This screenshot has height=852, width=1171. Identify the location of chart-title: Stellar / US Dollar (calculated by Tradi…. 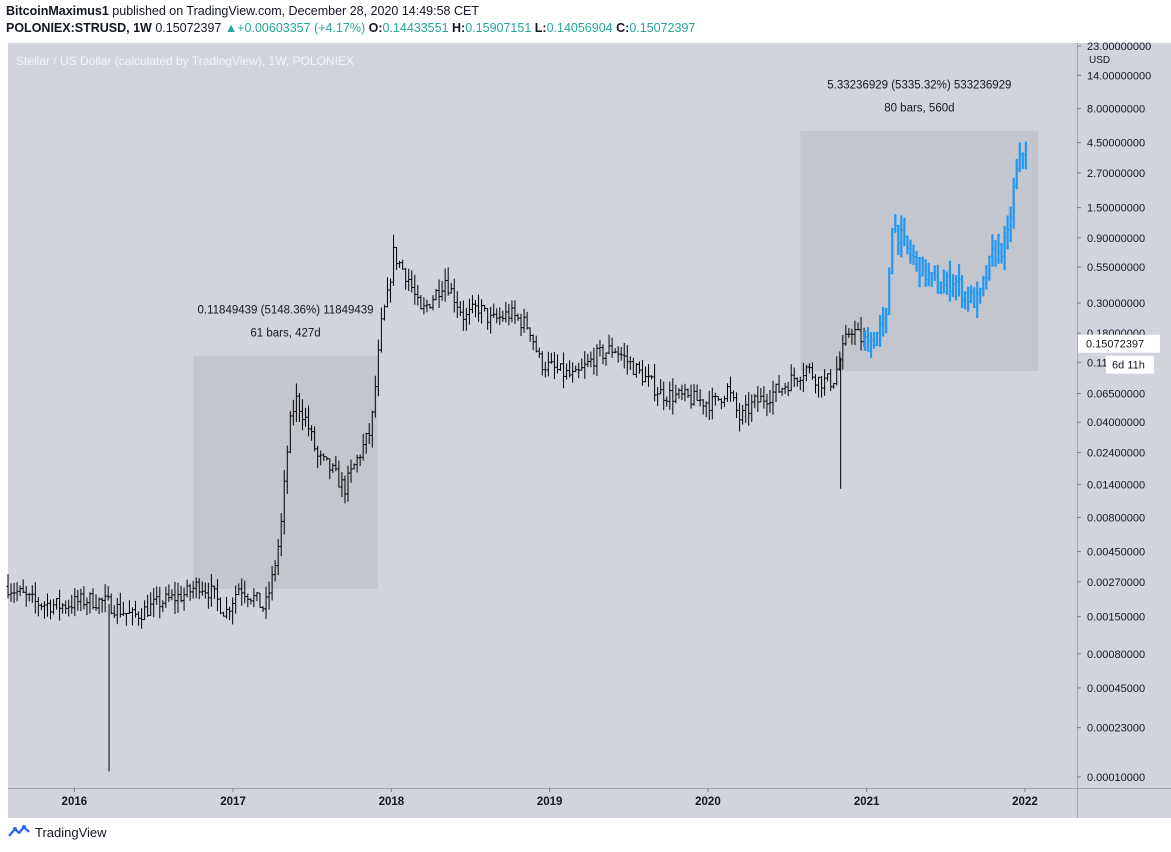
(185, 61).